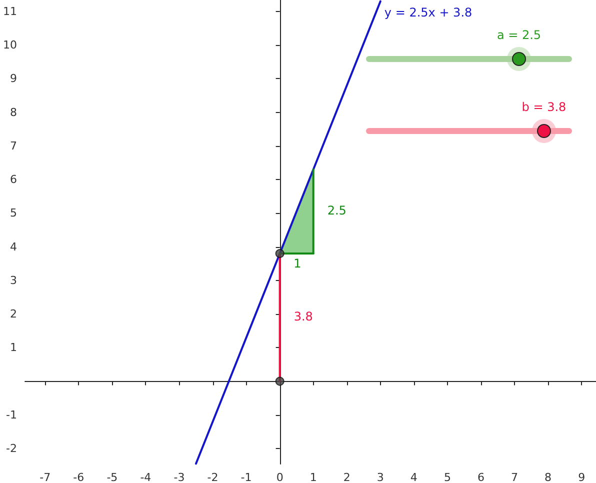  Describe the element at coordinates (13, 314) in the screenshot. I see `y-tick-label: 2` at that location.